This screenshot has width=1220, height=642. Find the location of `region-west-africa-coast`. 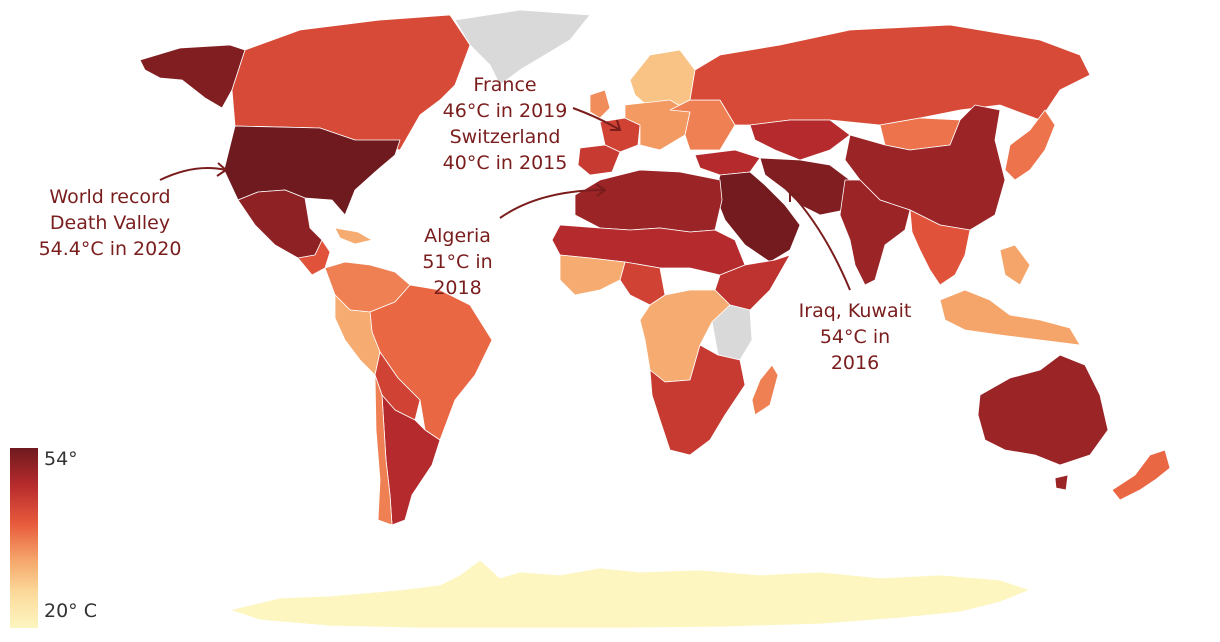

region-west-africa-coast is located at coordinates (592, 275).